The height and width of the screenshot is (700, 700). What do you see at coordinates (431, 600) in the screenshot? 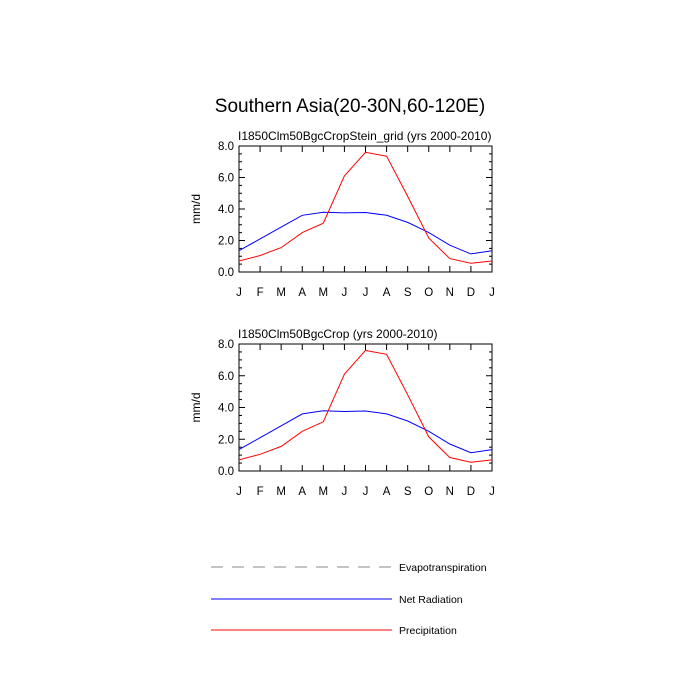
I see `legend-label: Net Radiation` at bounding box center [431, 600].